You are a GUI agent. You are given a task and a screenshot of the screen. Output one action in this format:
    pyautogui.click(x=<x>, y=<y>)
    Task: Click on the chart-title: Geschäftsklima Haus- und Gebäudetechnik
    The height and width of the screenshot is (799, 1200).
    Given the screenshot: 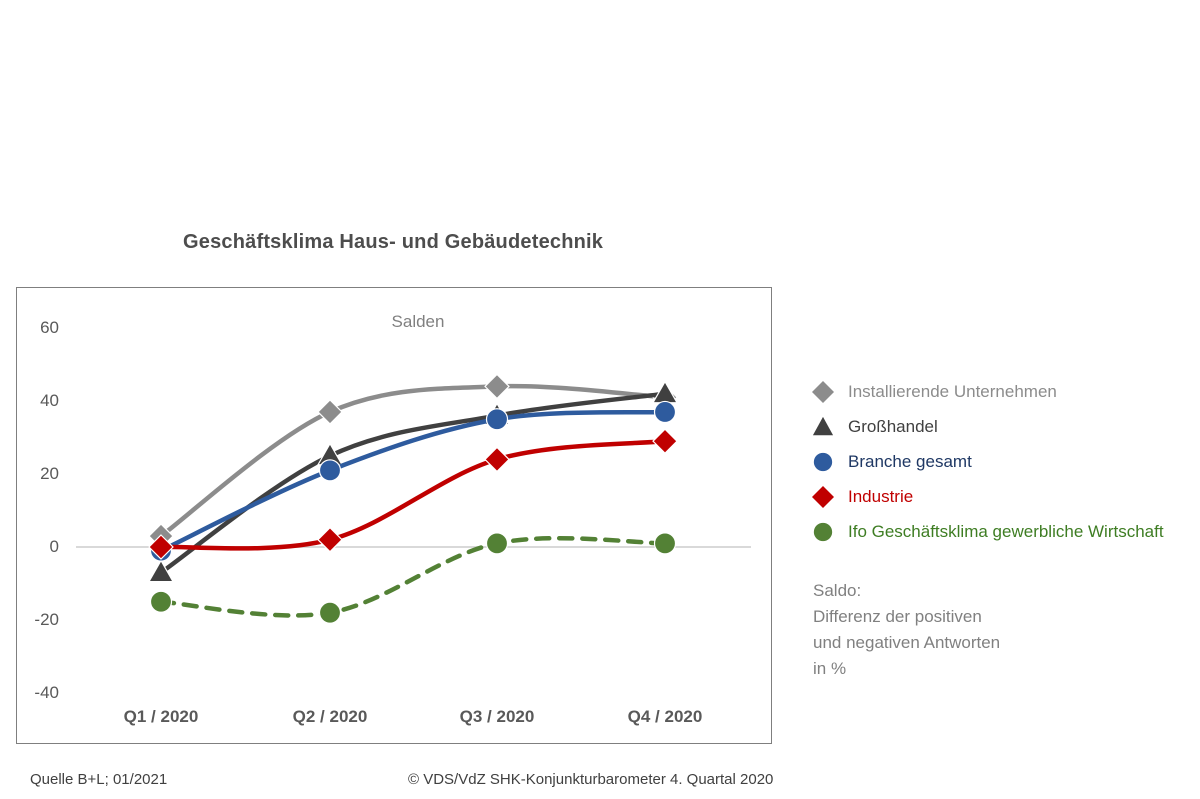 What is the action you would take?
    pyautogui.click(x=393, y=242)
    